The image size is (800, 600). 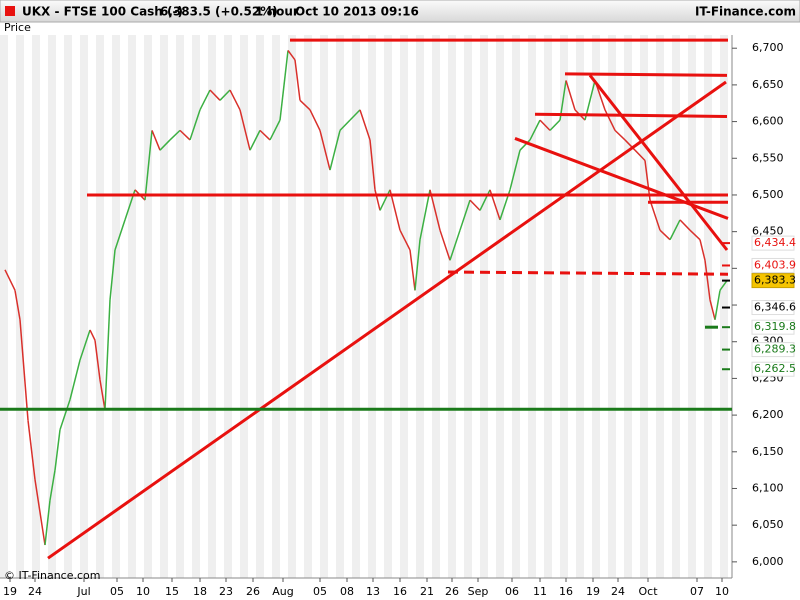 What do you see at coordinates (768, 487) in the screenshot?
I see `y-tick-label: 6,100` at bounding box center [768, 487].